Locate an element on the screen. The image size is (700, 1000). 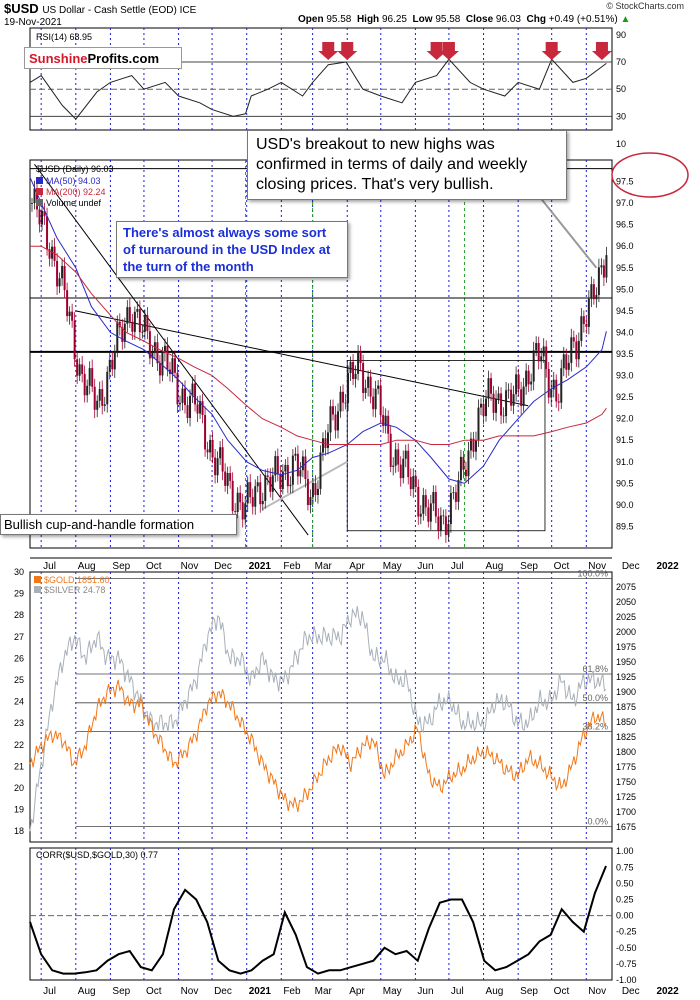
silver-tick-label: 23 is located at coordinates (19, 723).